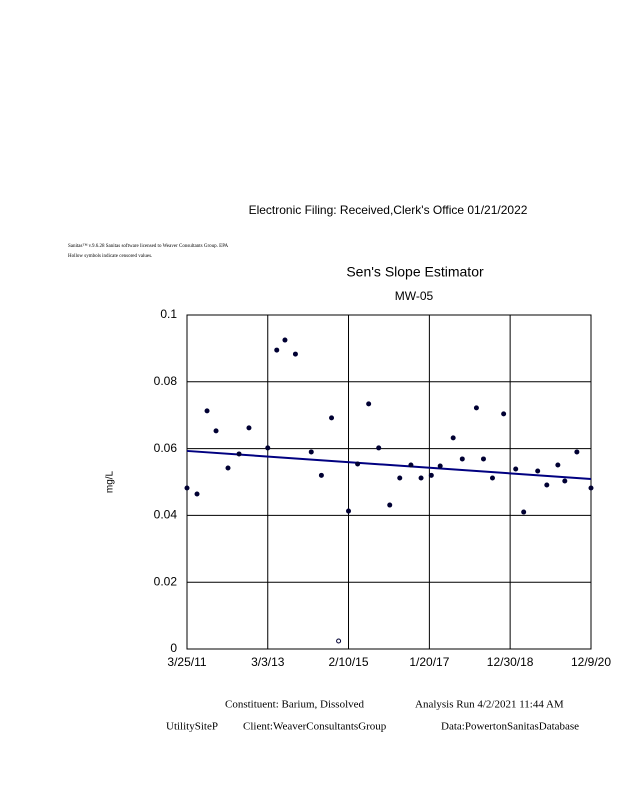 The height and width of the screenshot is (800, 618). Describe the element at coordinates (268, 662) in the screenshot. I see `x-tick-label: 3/3/13` at that location.